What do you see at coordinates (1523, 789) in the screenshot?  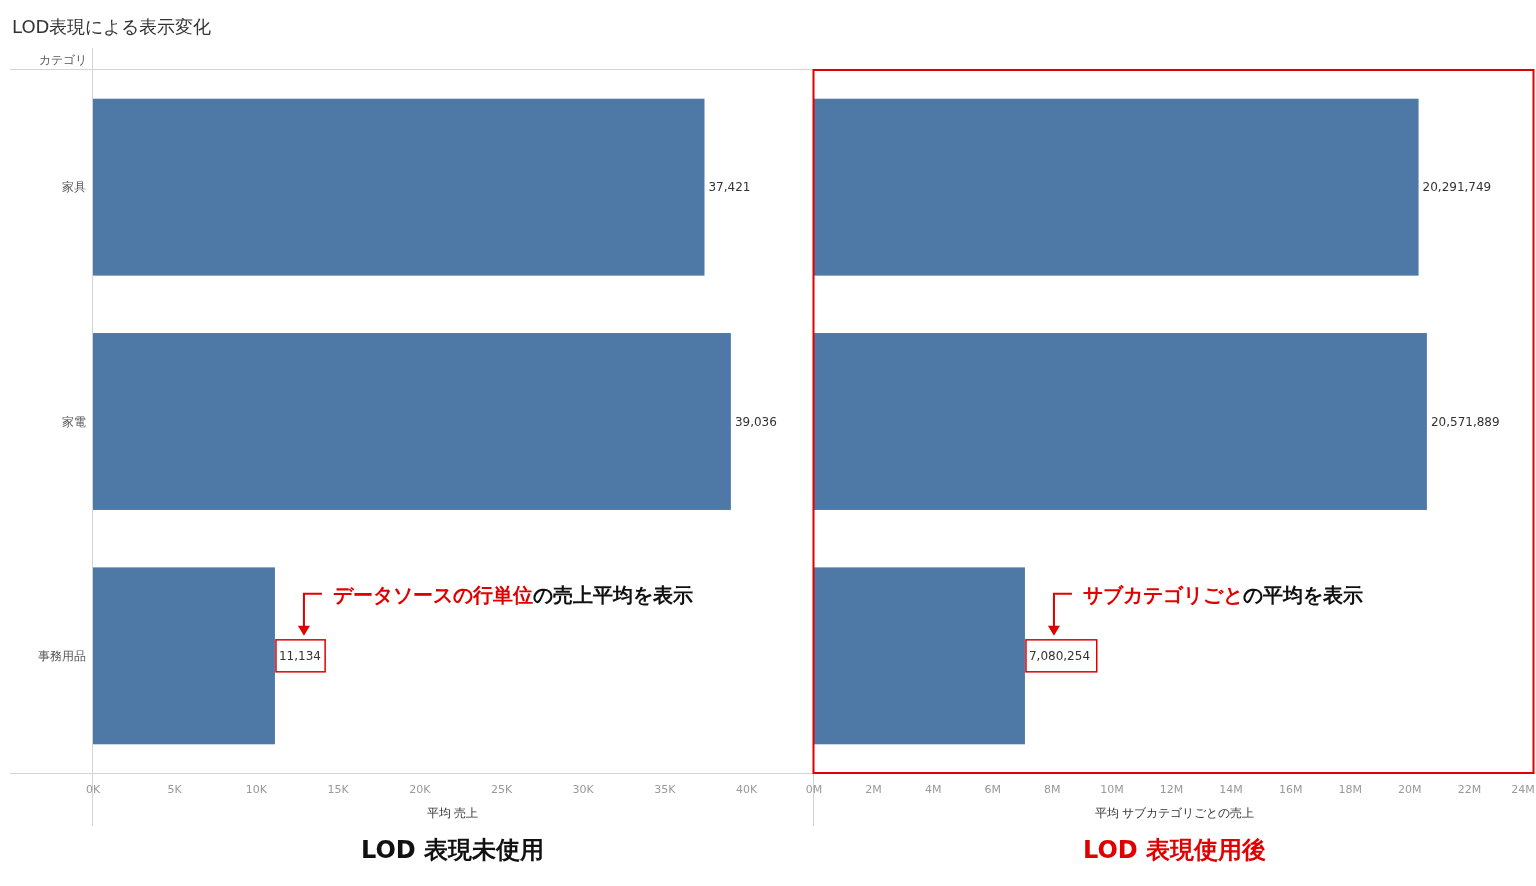 I see `x-tick-label: 24M` at bounding box center [1523, 789].